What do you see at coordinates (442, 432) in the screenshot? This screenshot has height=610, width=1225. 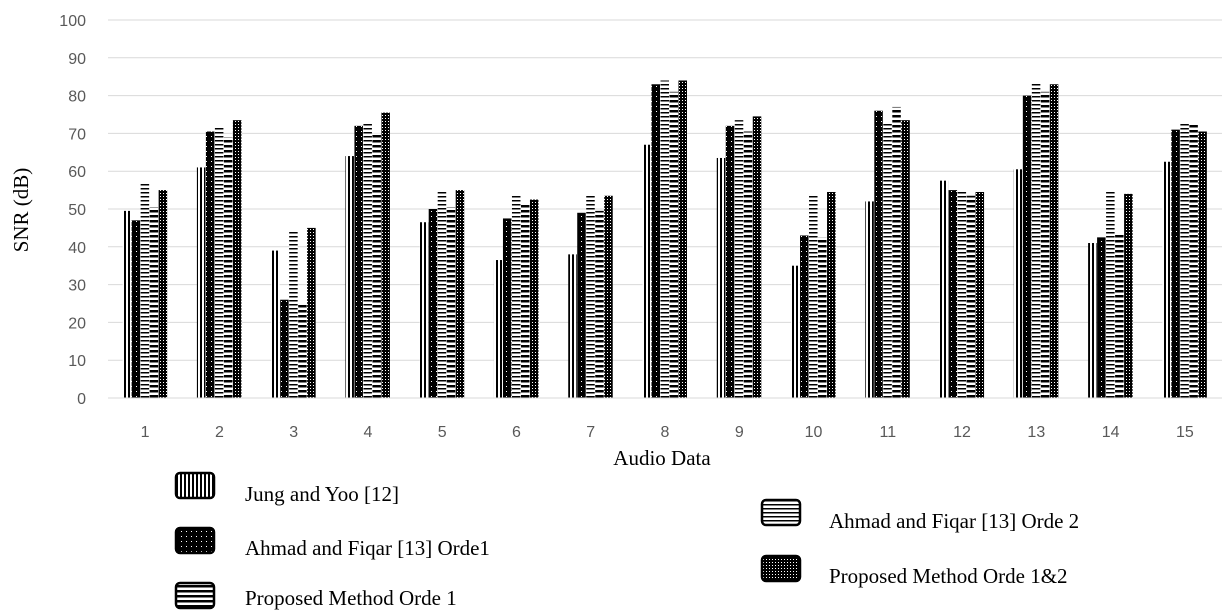 I see `x-tick-label: 5` at bounding box center [442, 432].